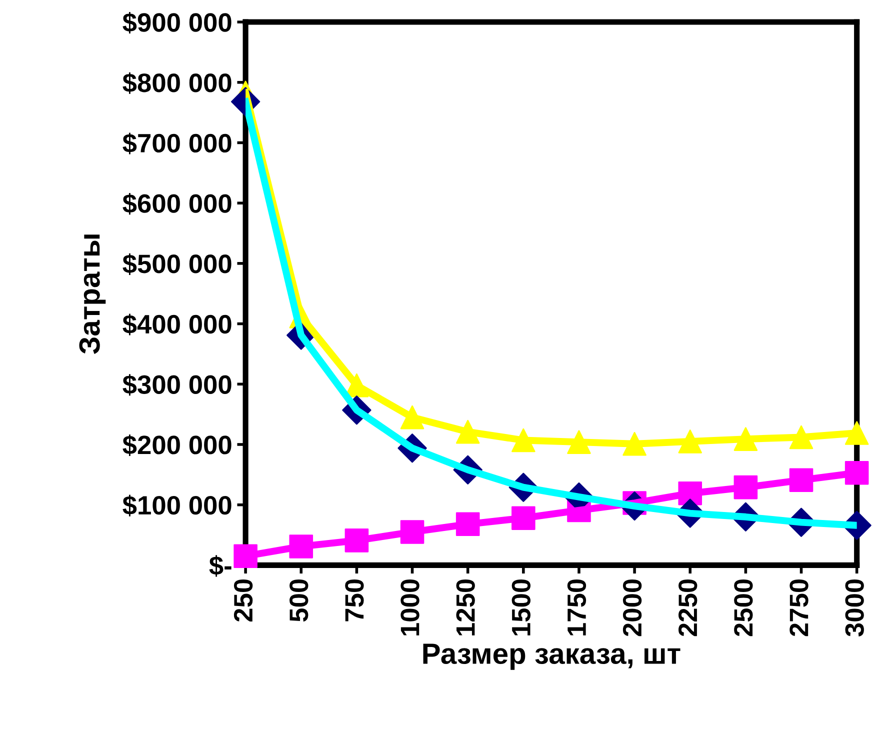 This screenshot has width=877, height=734. Describe the element at coordinates (177, 204) in the screenshot. I see `y-tick-label: $600 000` at that location.